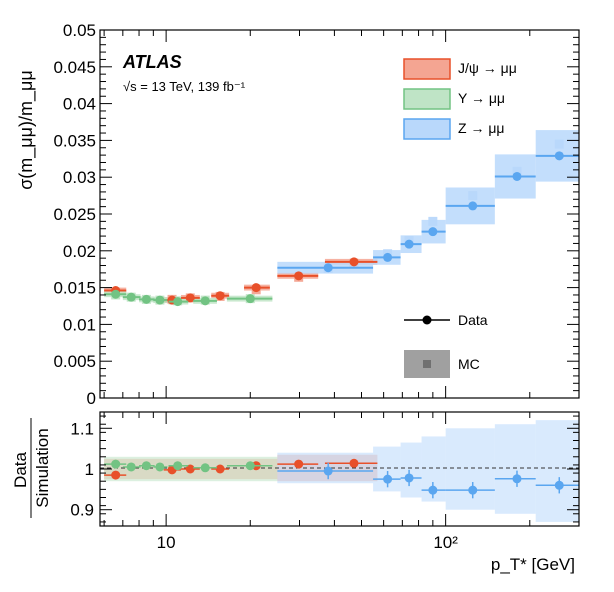  I want to click on y-tick-label: 0.005, so click(74, 361).